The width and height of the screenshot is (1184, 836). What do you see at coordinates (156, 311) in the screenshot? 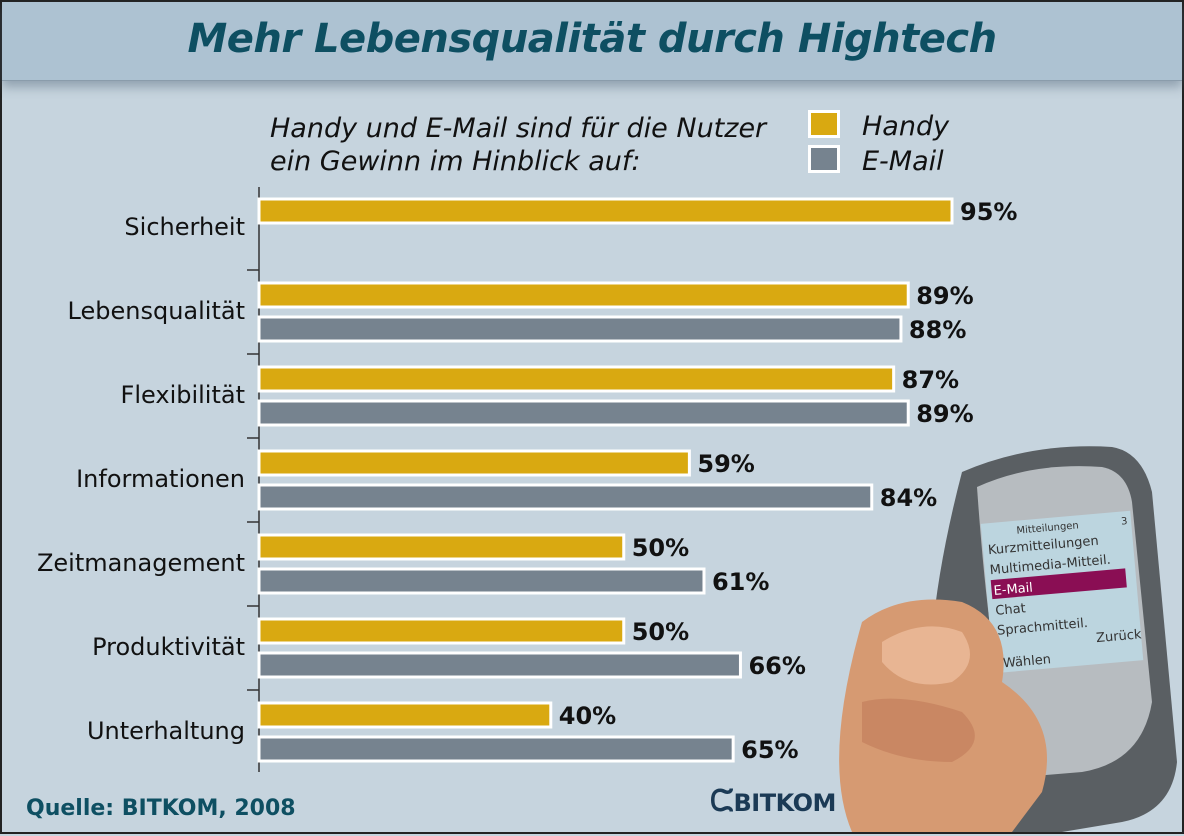
I see `category-label: Lebensqualität` at bounding box center [156, 311].